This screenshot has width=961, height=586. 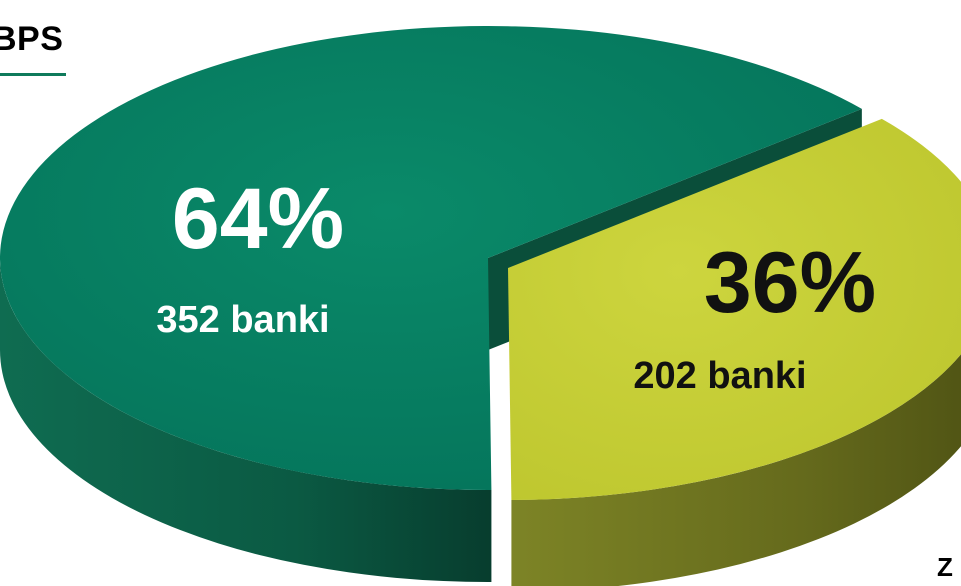 What do you see at coordinates (33, 74) in the screenshot?
I see `corner-underline` at bounding box center [33, 74].